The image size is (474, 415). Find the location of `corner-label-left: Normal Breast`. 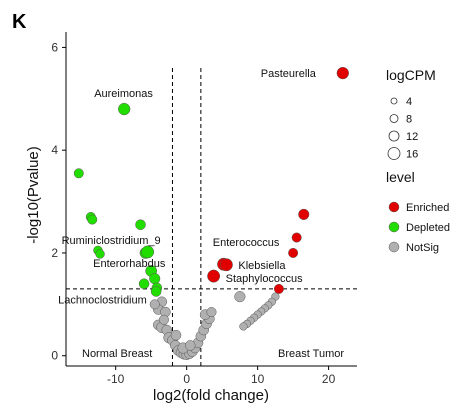

corner-label-left: Normal Breast is located at coordinates (117, 354).